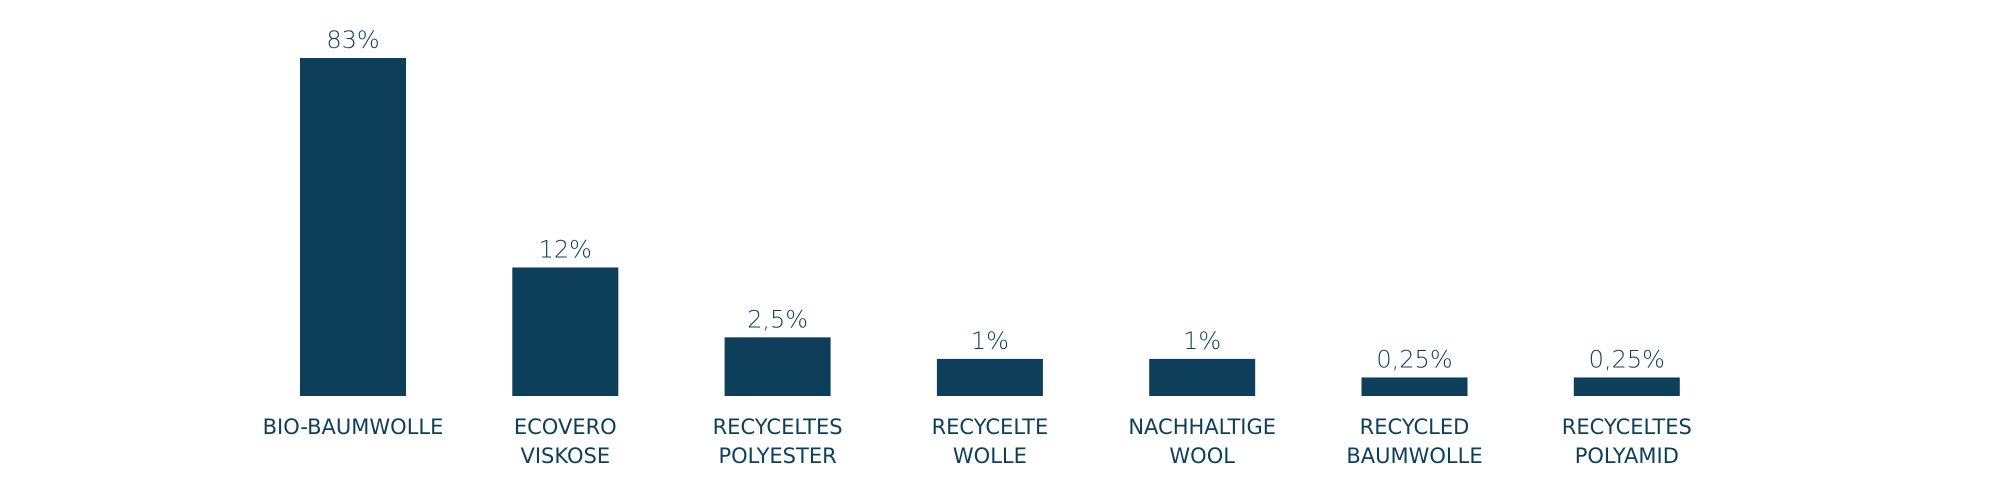 The width and height of the screenshot is (2000, 493). I want to click on value-label: 83%, so click(352, 40).